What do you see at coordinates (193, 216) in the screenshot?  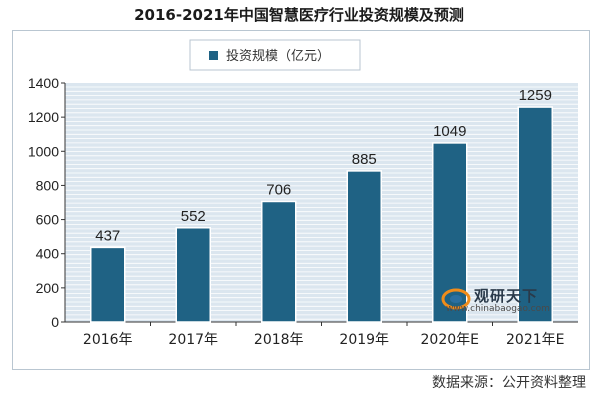 I see `bar-value-label: 552` at bounding box center [193, 216].